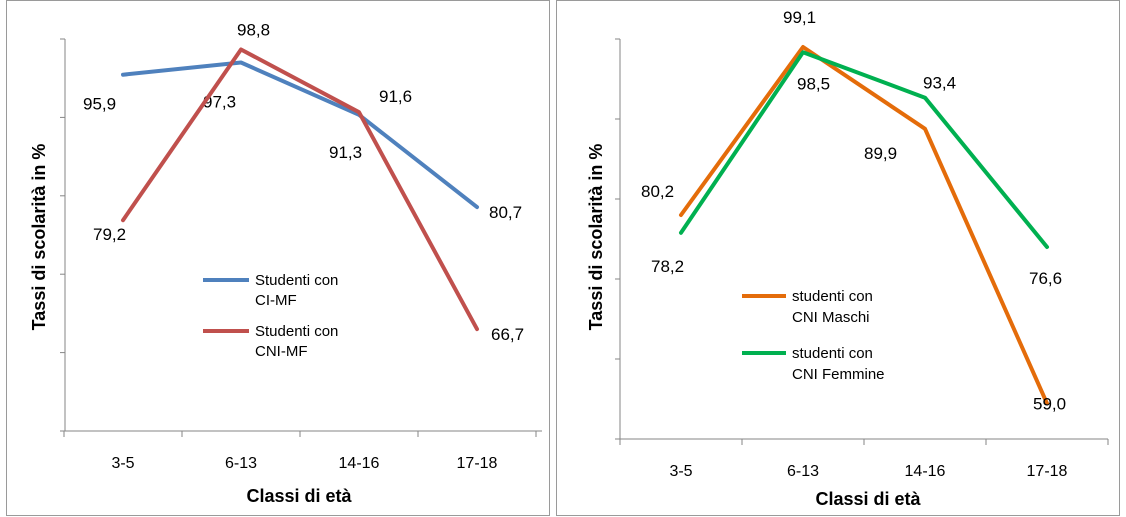 The width and height of the screenshot is (1126, 517). Describe the element at coordinates (799, 17) in the screenshot. I see `data-label: 99,1` at that location.